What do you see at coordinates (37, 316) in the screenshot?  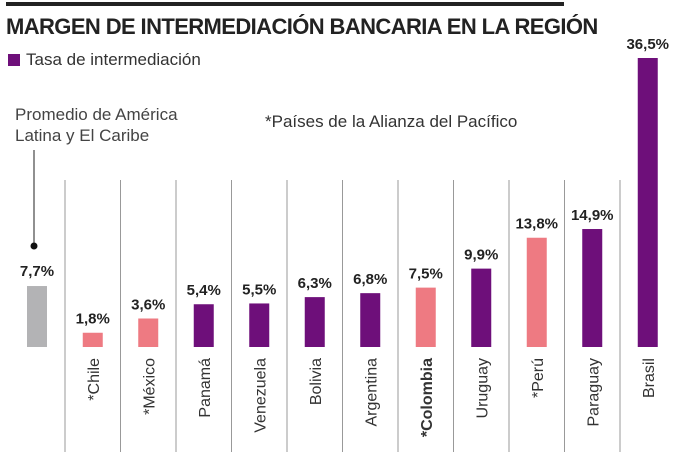 I see `average-bar` at bounding box center [37, 316].